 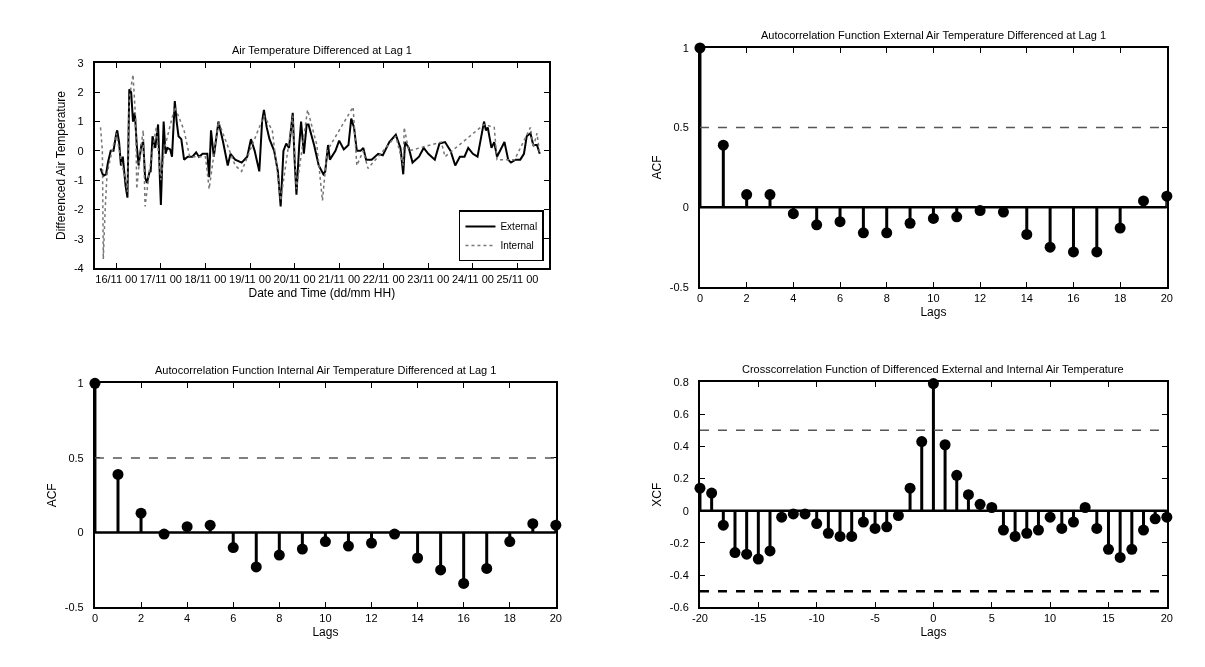 What do you see at coordinates (679, 542) in the screenshot?
I see `y-tick-label: -0.2` at bounding box center [679, 542].